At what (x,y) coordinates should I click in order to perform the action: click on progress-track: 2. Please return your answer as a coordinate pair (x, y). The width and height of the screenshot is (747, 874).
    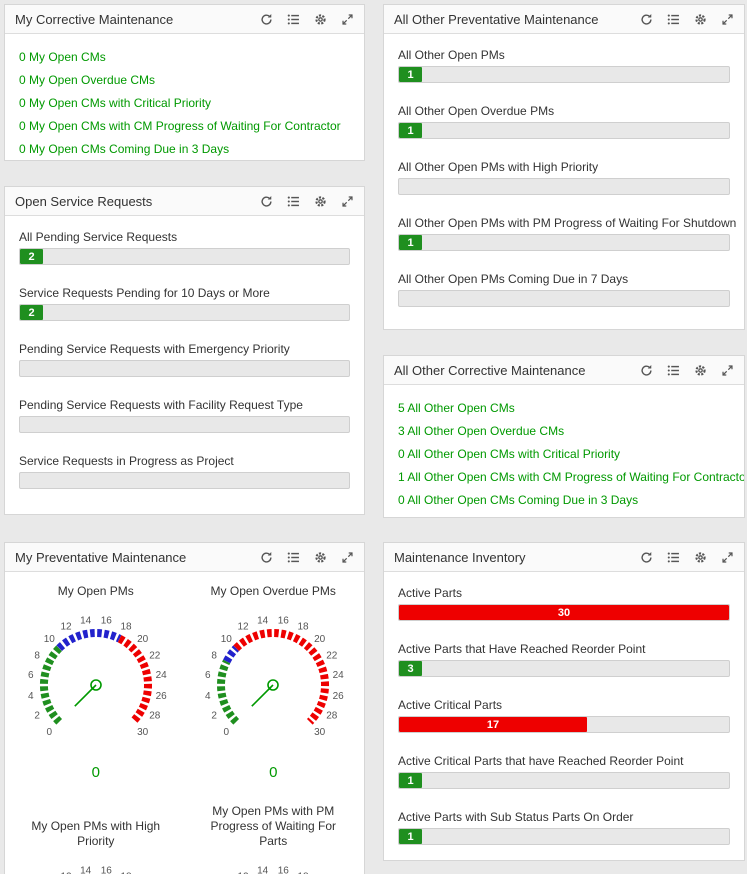
    Looking at the image, I should click on (184, 312).